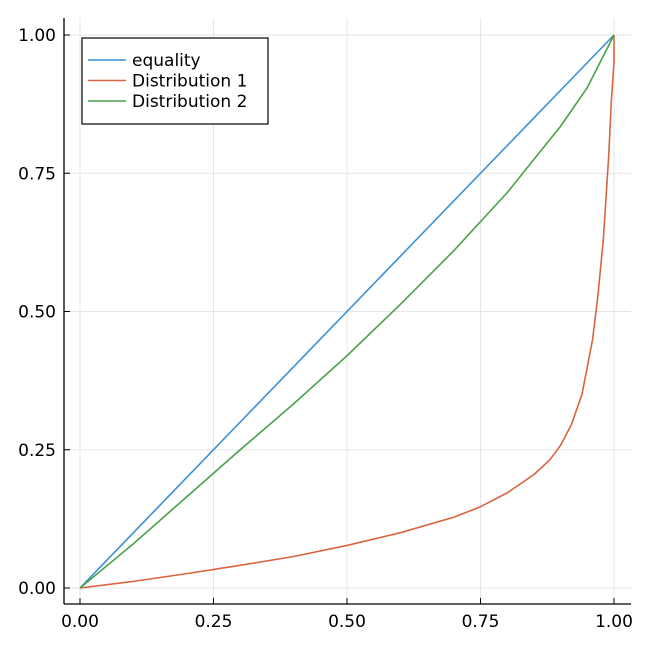  I want to click on y-tick-label: 1.00, so click(37, 36).